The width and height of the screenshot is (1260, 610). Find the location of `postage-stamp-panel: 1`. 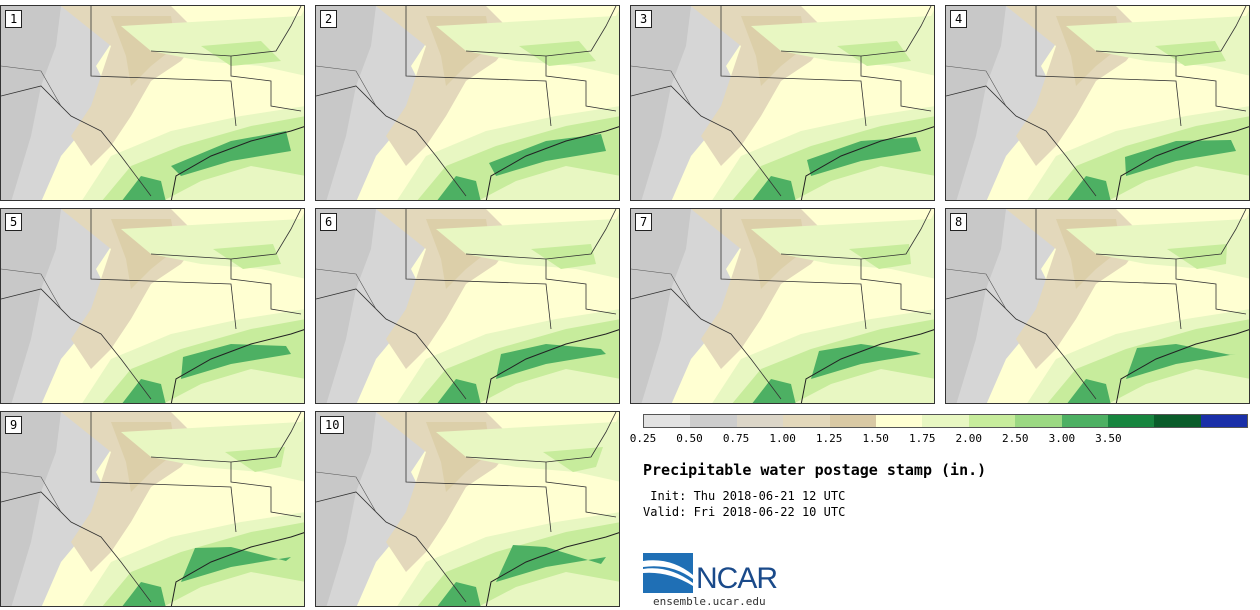

postage-stamp-panel: 1 is located at coordinates (152, 103).